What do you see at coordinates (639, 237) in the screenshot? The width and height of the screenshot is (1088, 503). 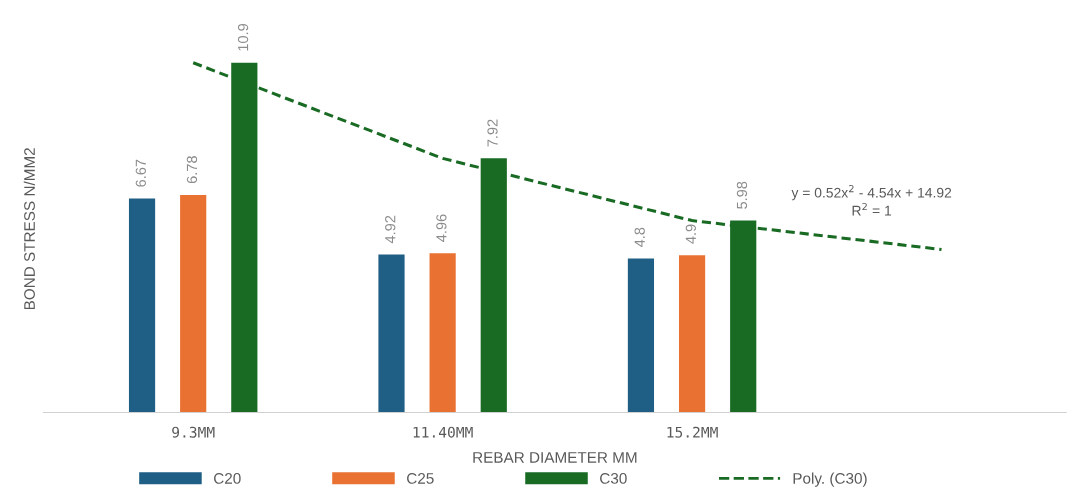 I see `data-label: 4.8` at bounding box center [639, 237].